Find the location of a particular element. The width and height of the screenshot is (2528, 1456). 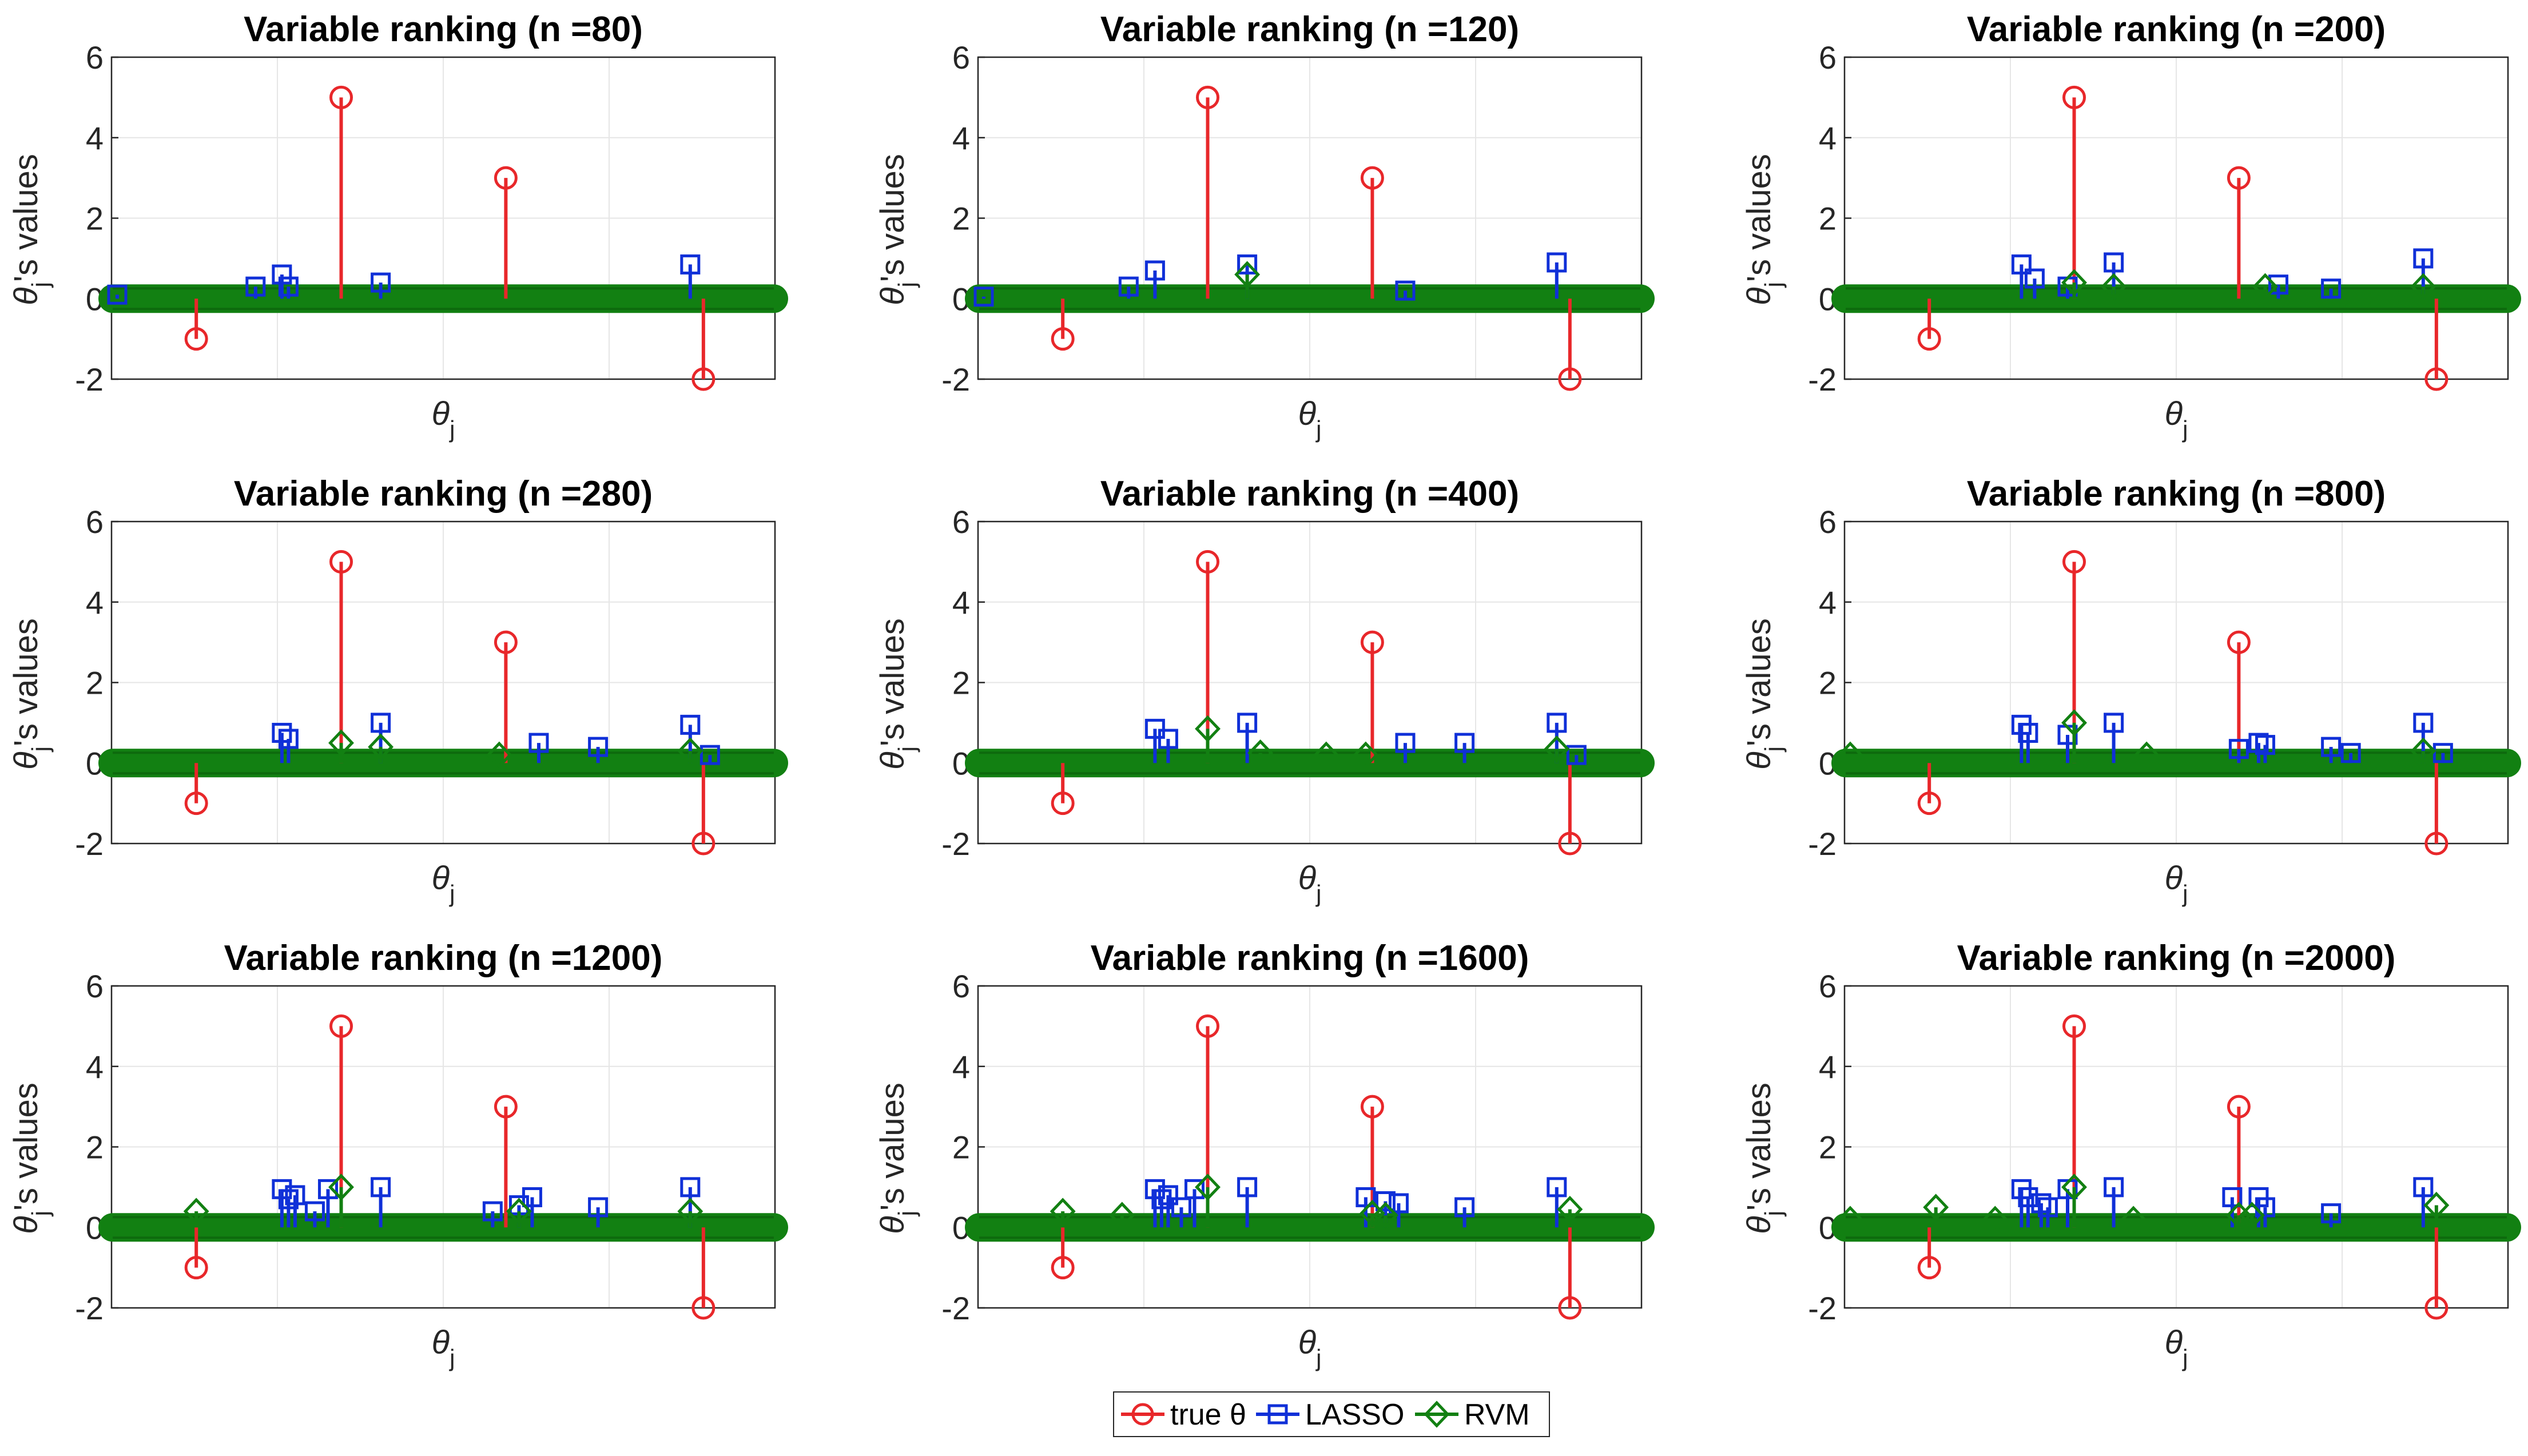

y-axis-label: θj's values is located at coordinates (30, 694).